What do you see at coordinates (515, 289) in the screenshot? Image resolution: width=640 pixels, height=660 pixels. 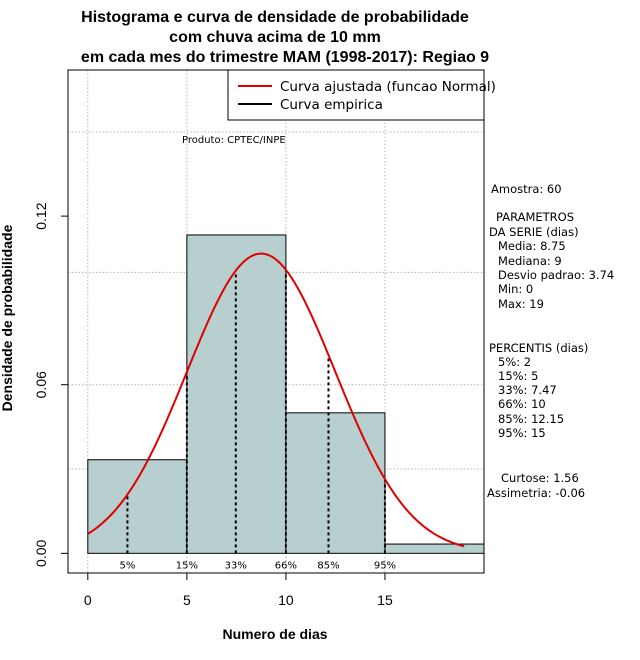 I see `stat-min: Min: 0` at bounding box center [515, 289].